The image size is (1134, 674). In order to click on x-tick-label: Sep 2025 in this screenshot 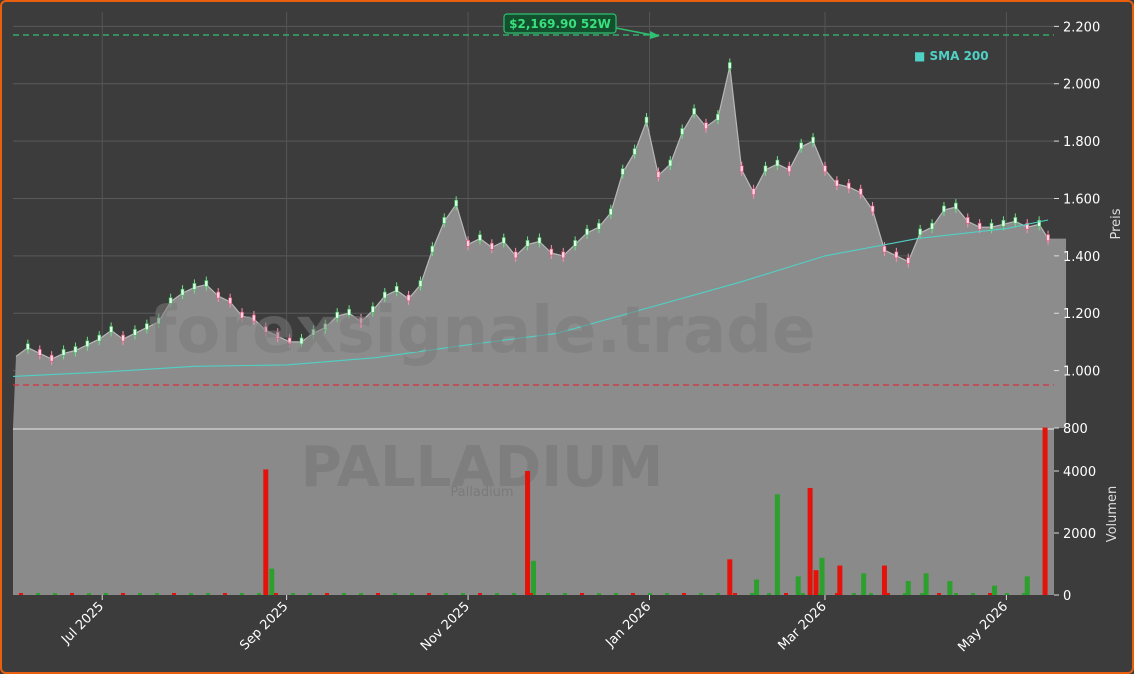, I will do `click(264, 626)`.